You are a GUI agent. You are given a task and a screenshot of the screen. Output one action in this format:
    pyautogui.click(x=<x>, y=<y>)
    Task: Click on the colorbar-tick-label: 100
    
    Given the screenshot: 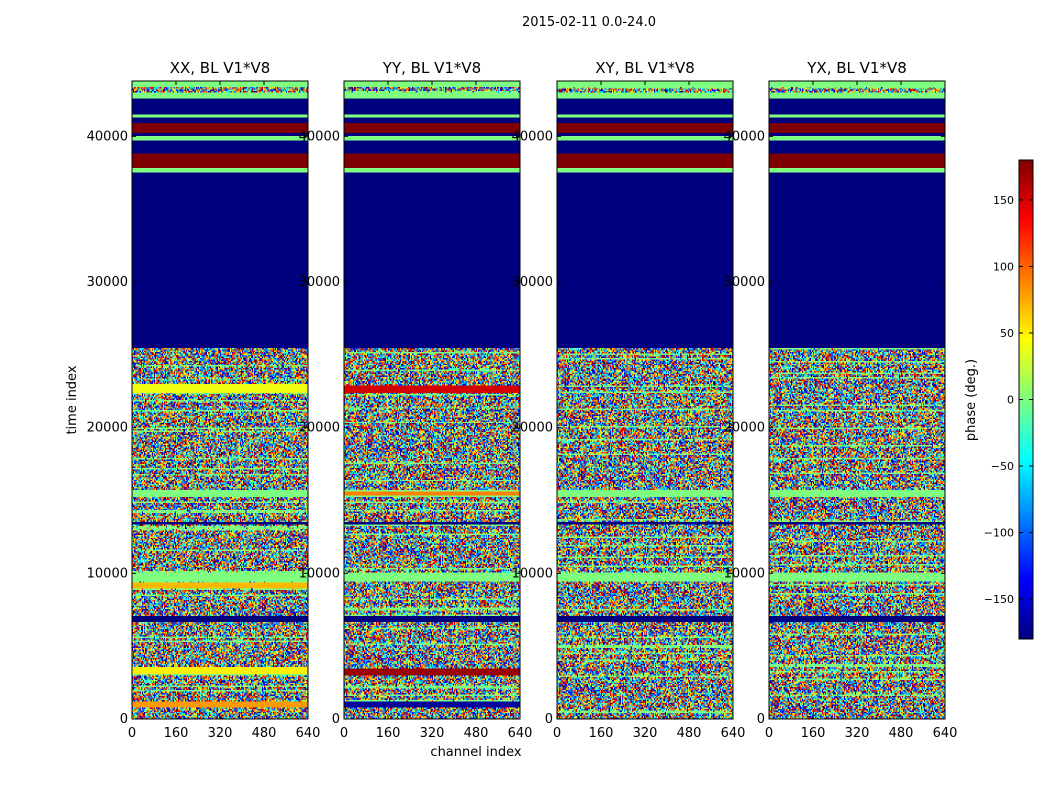 What is the action you would take?
    pyautogui.click(x=1003, y=266)
    